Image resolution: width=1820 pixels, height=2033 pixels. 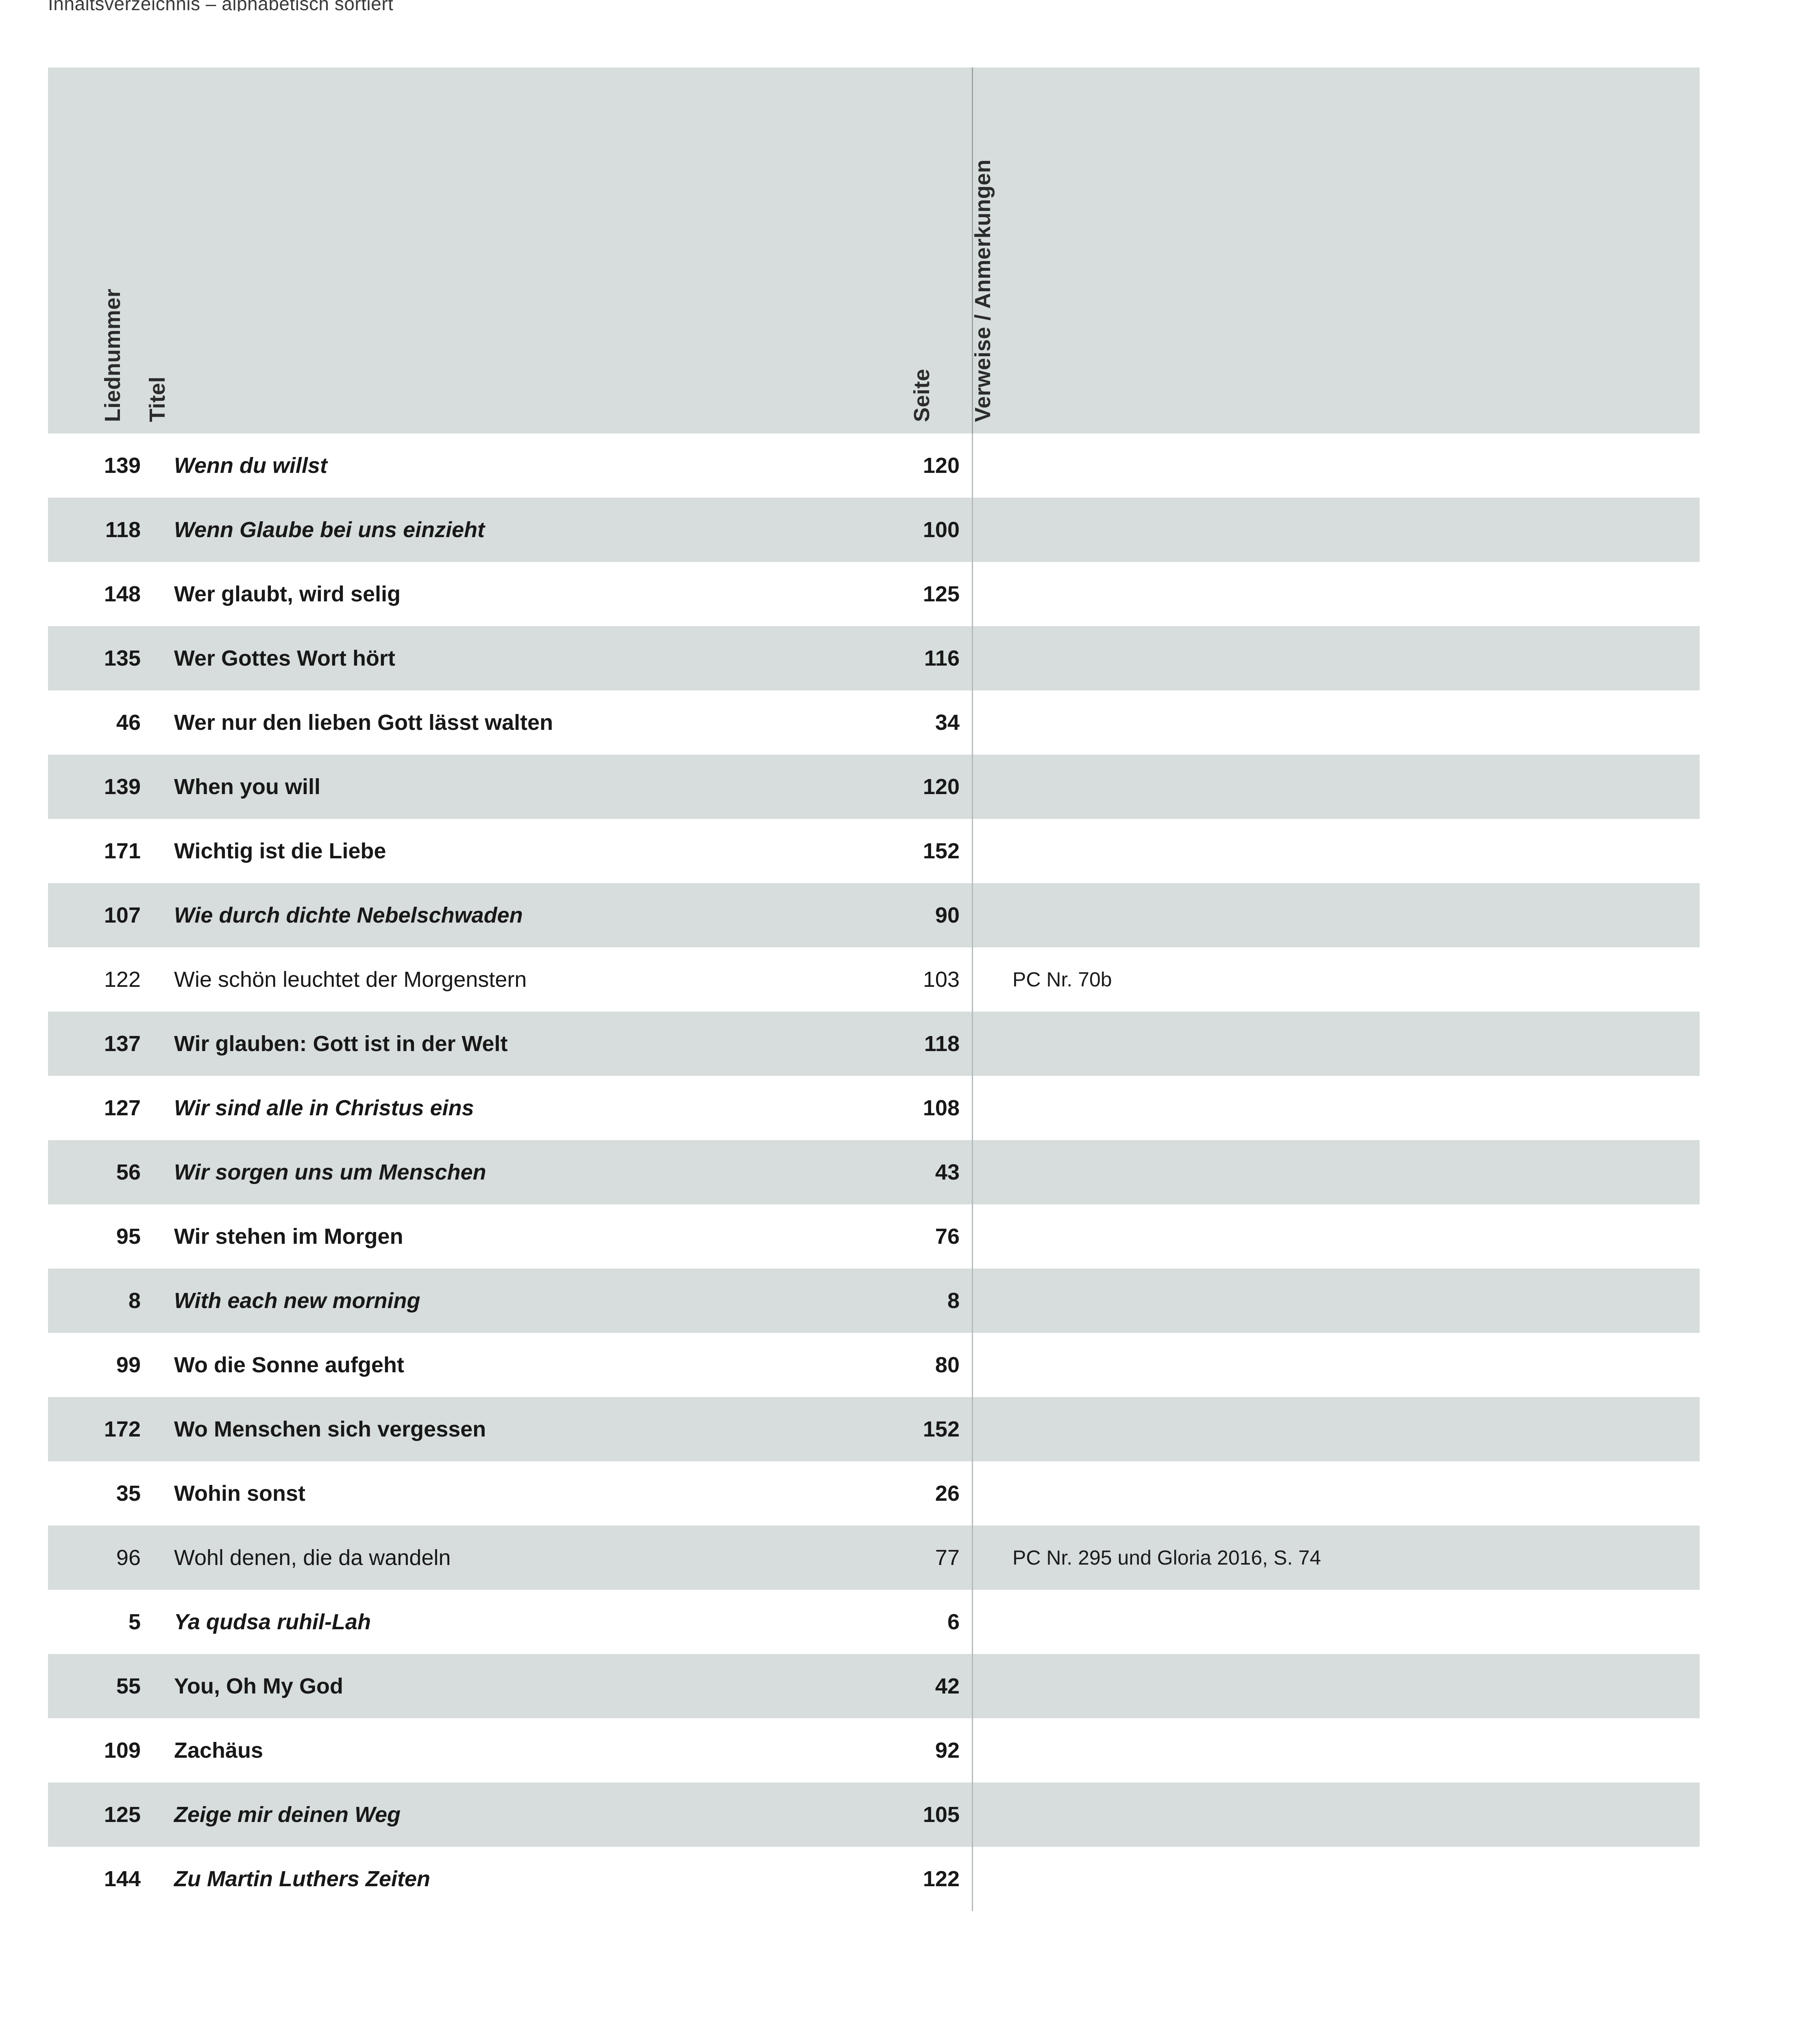 What do you see at coordinates (251, 465) in the screenshot?
I see `cell-titel: Wenn du willst` at bounding box center [251, 465].